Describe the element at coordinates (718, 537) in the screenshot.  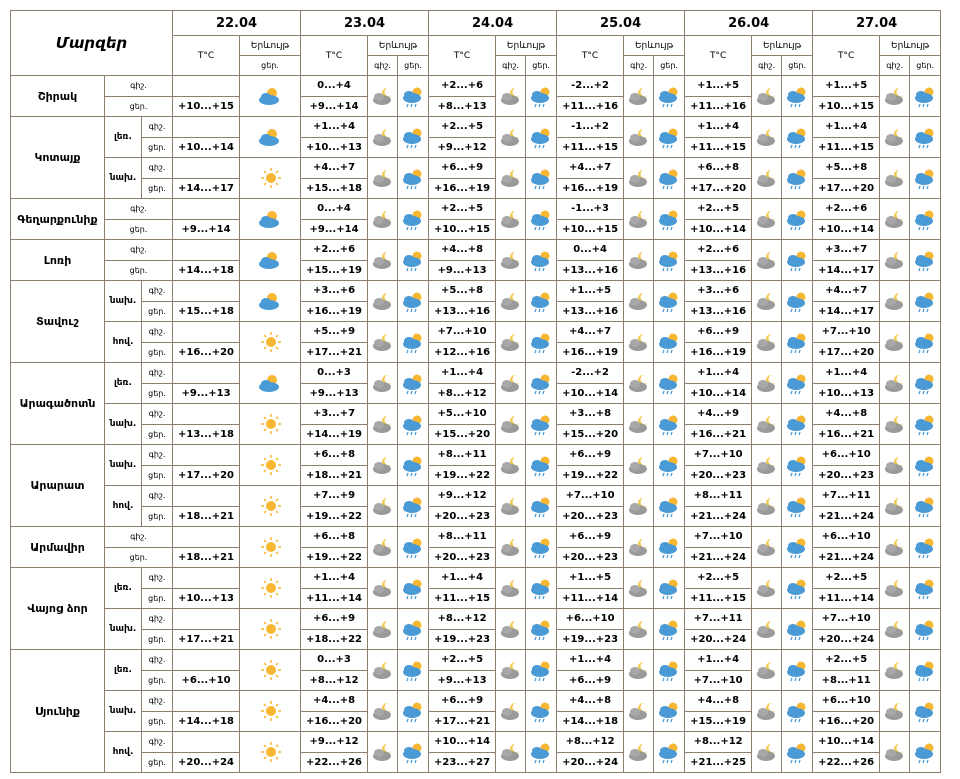
I see `temperature: +7...+10` at that location.